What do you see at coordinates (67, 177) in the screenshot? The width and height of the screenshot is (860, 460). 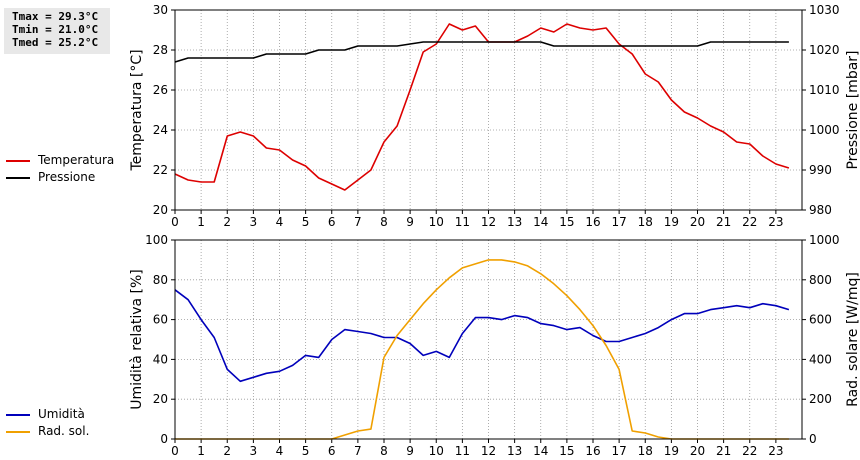 I see `legend-label-pressure: Pressione` at bounding box center [67, 177].